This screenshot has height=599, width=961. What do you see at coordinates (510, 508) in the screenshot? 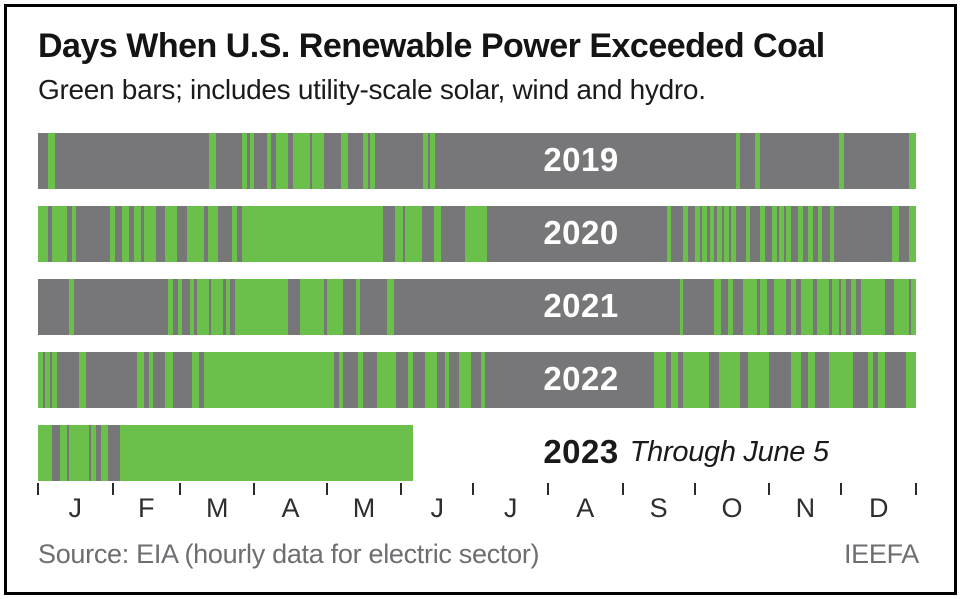
I see `month-letter-7: J` at bounding box center [510, 508].